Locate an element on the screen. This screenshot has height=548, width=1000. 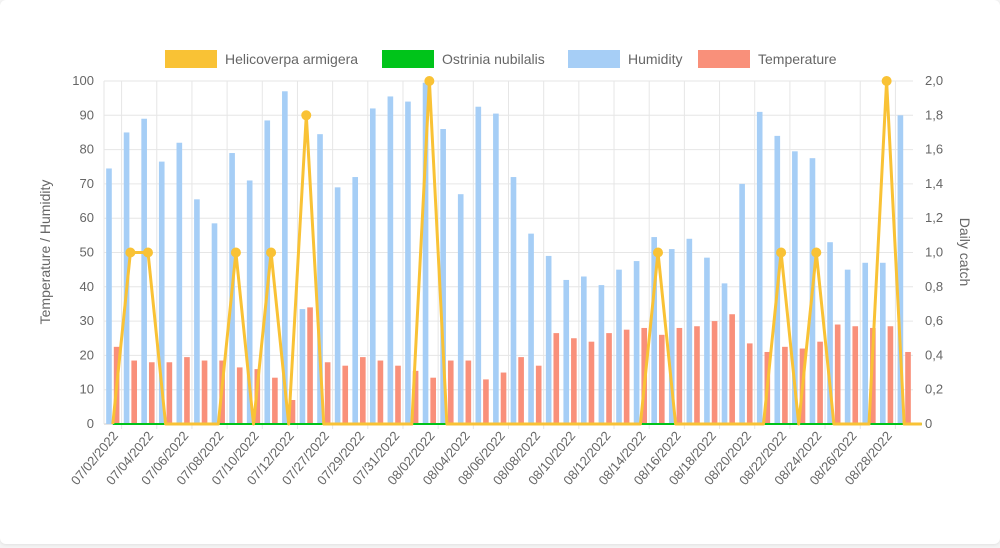
legend-label: Ostrinia nubilalis is located at coordinates (493, 59).